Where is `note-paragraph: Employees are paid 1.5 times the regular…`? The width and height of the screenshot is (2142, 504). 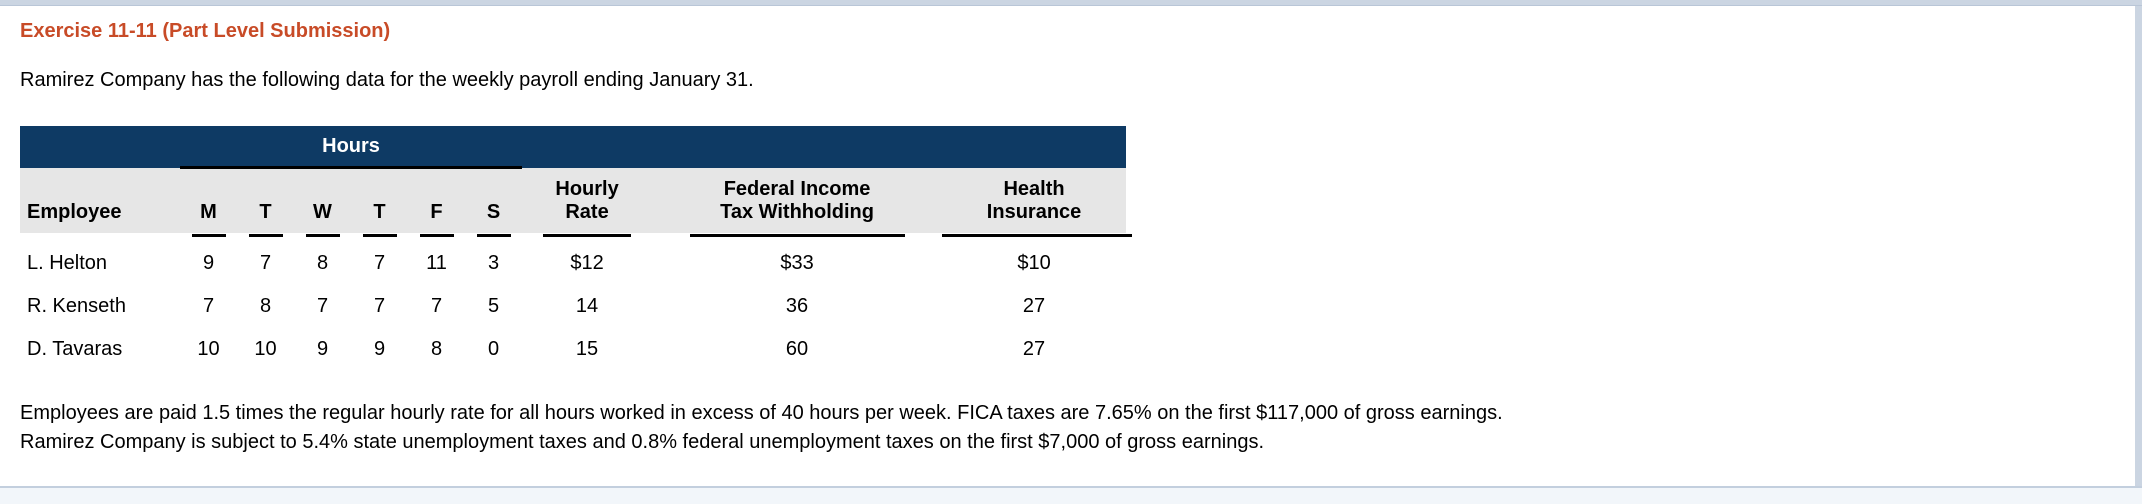
note-paragraph: Employees are paid 1.5 times the regular… is located at coordinates (1065, 428).